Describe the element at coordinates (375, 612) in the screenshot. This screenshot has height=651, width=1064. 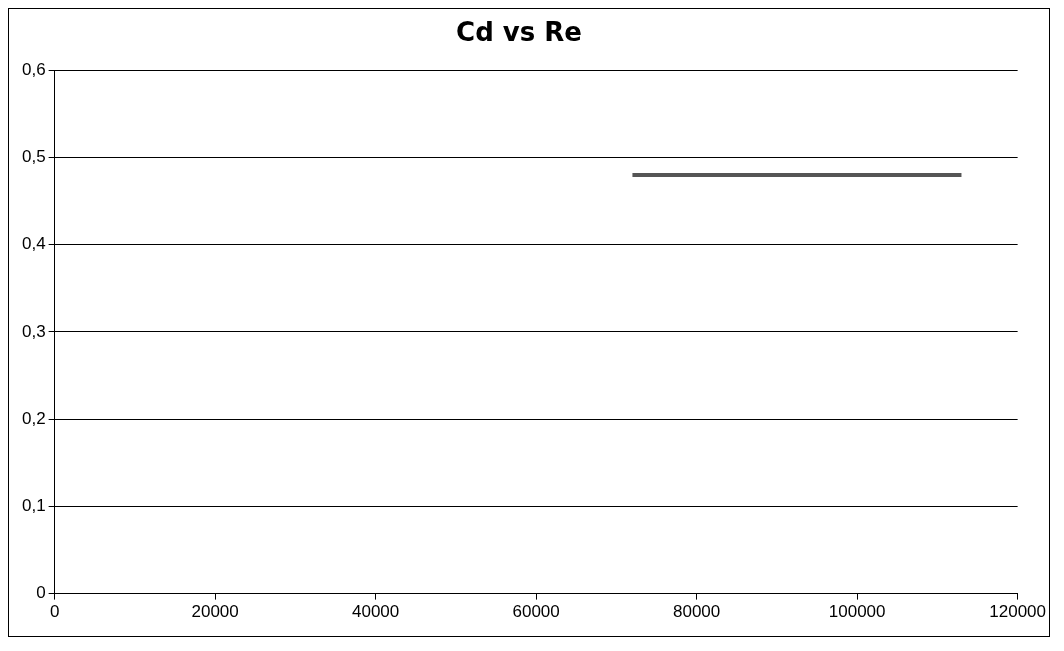
I see `x-tick-label: 40000` at that location.